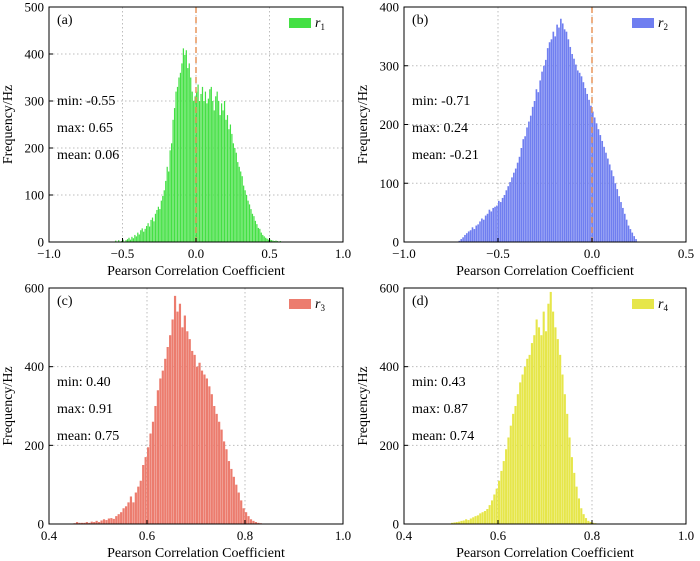 This screenshot has width=700, height=561. What do you see at coordinates (86, 101) in the screenshot?
I see `stat-line: min: -0.55` at bounding box center [86, 101].